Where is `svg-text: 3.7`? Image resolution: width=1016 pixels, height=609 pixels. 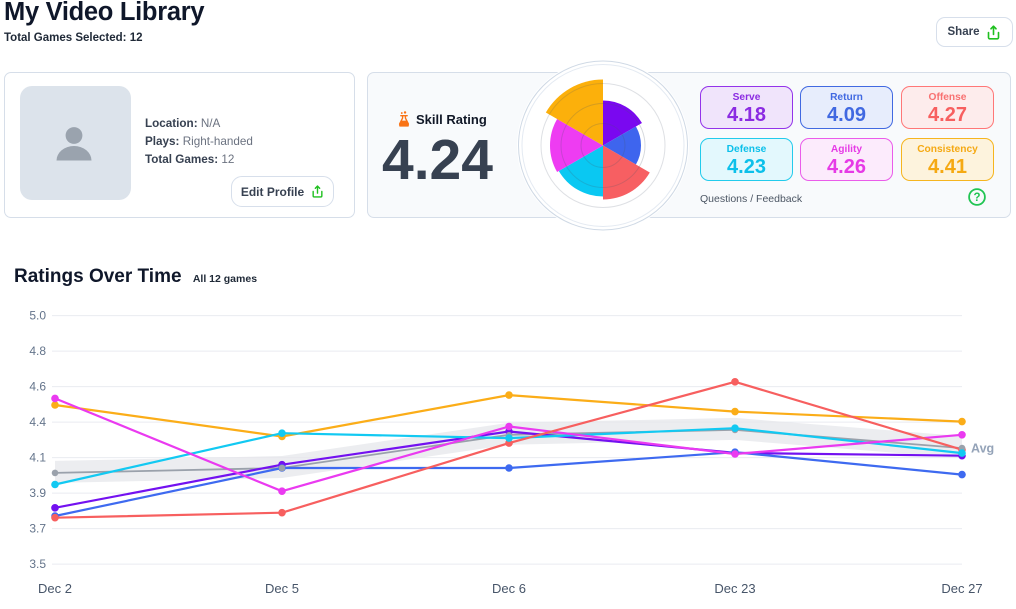
svg-text: 3.7 is located at coordinates (37, 529).